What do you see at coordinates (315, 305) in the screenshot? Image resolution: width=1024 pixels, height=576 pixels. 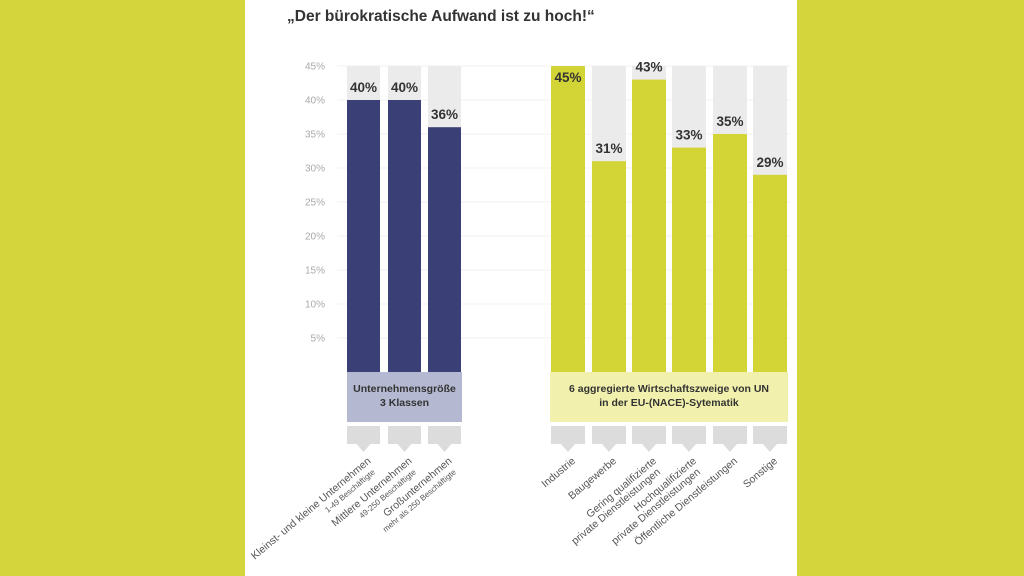 I see `y-tick-label: 10%` at bounding box center [315, 305].